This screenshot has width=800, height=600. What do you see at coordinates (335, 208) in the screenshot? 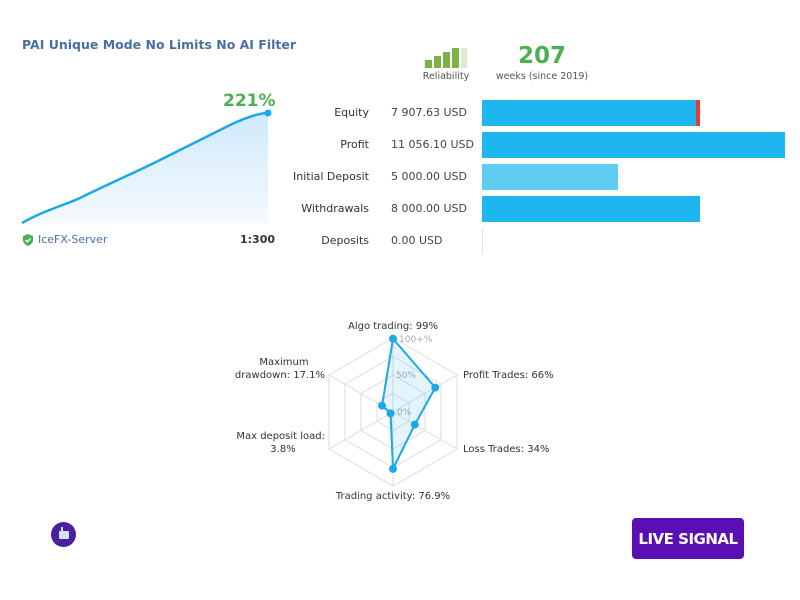
I see `stat-label: Withdrawals` at bounding box center [335, 208].